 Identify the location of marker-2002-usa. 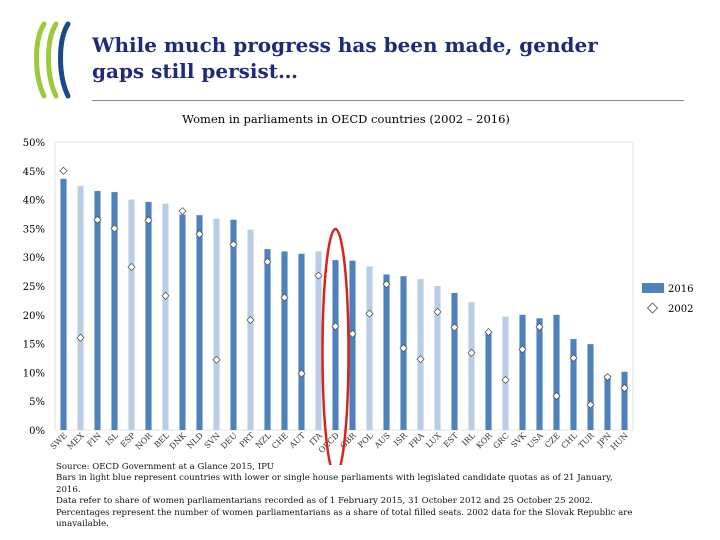
(539, 326).